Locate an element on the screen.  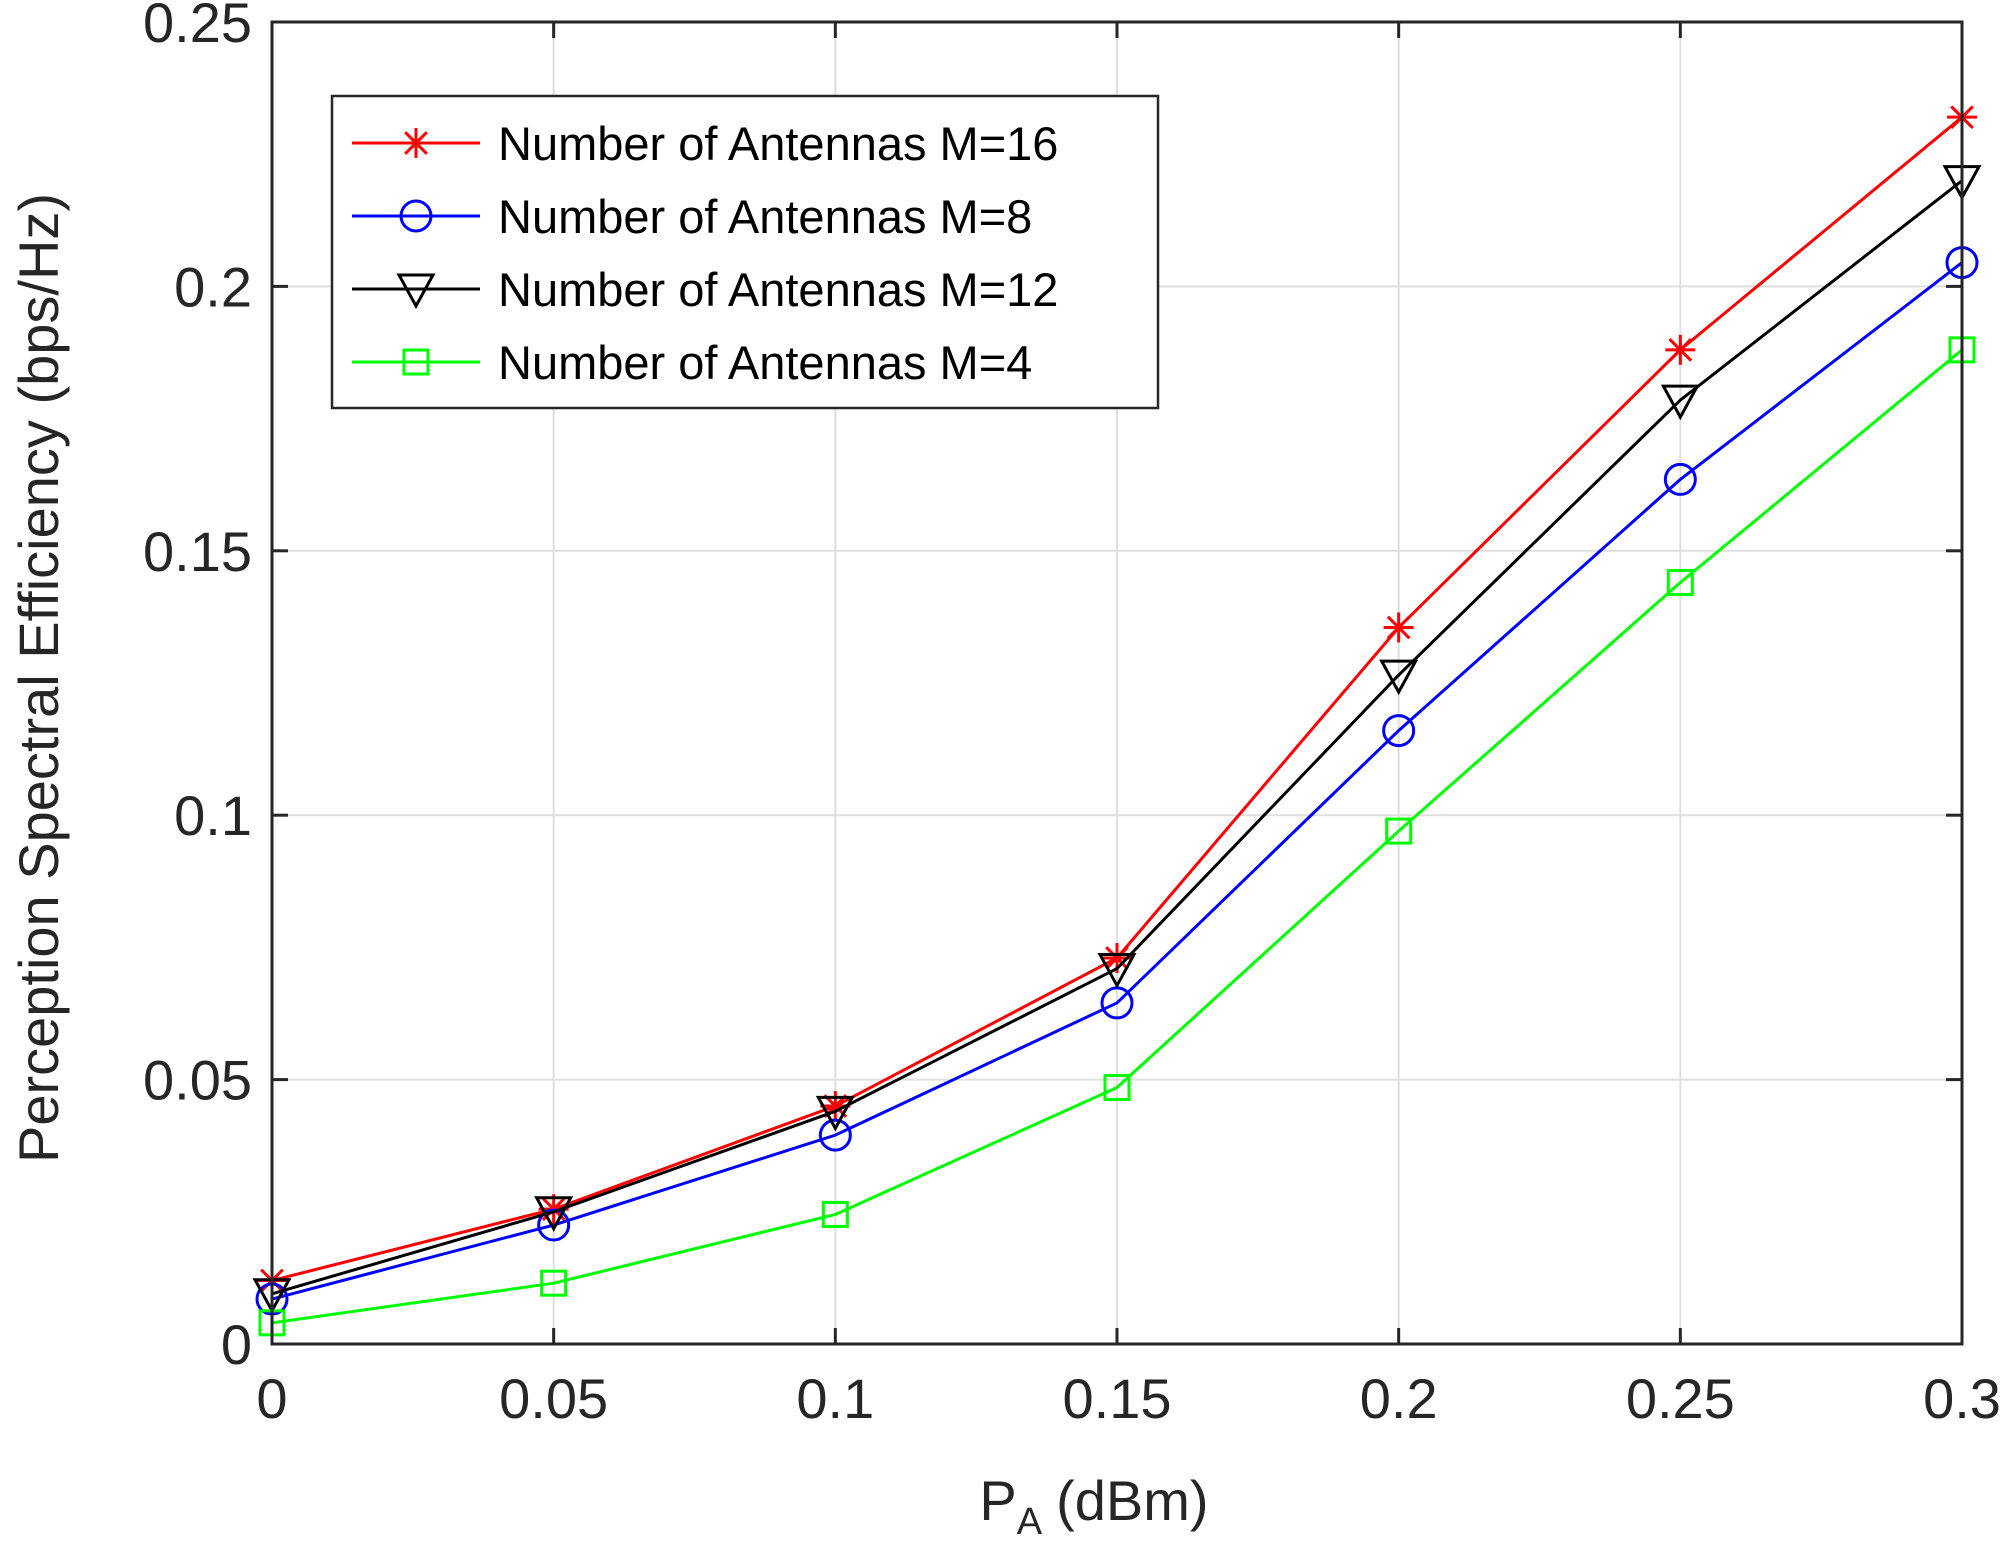
legend-box is located at coordinates (745, 252).